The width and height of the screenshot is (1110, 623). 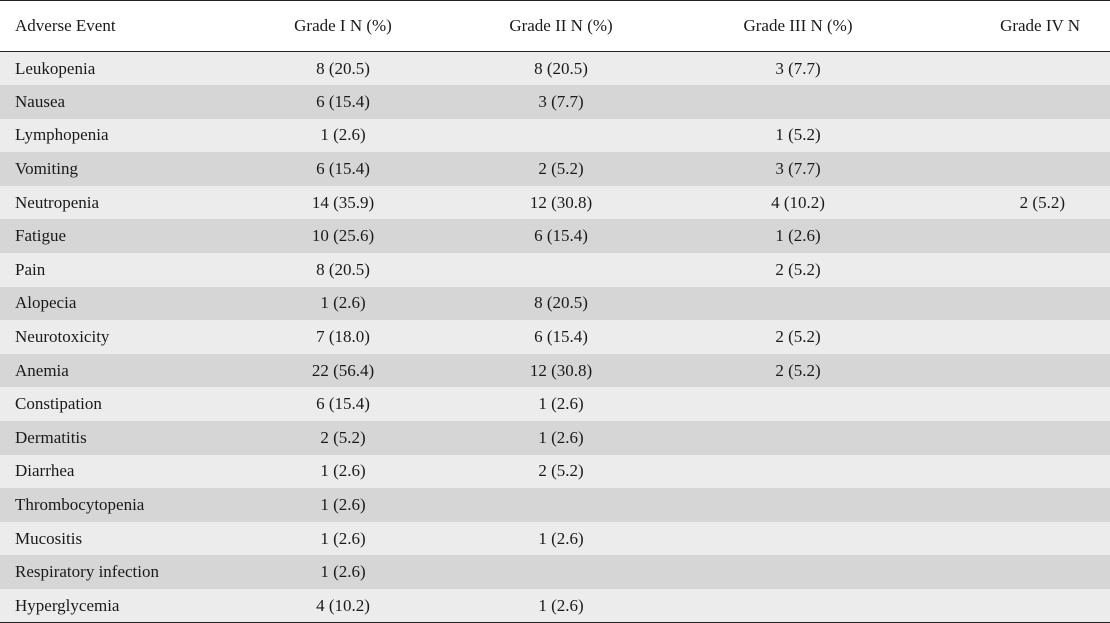 I want to click on table-row: Fatigue 10 (25.6) 6 (15.4) 1 (2.6), so click(x=555, y=236).